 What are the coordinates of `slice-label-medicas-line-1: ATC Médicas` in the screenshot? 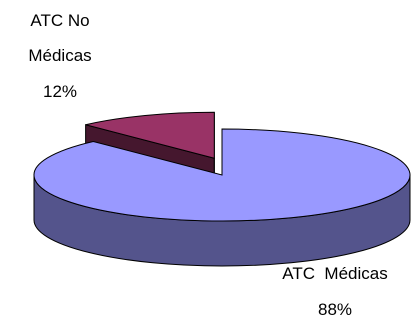 It's located at (335, 273).